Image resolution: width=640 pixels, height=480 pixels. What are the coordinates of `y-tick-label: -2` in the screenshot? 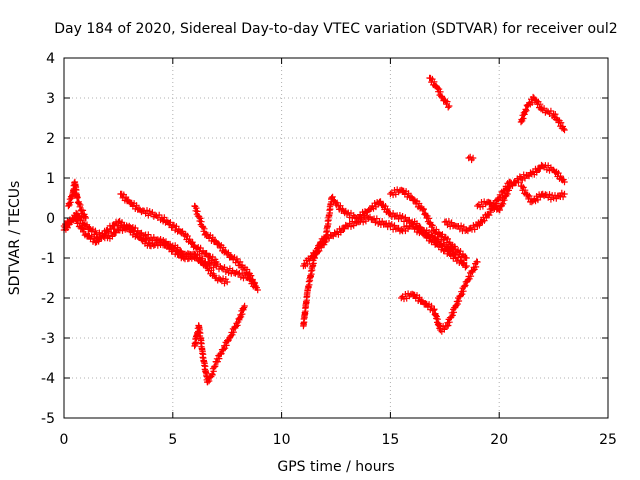 It's located at (48, 299).